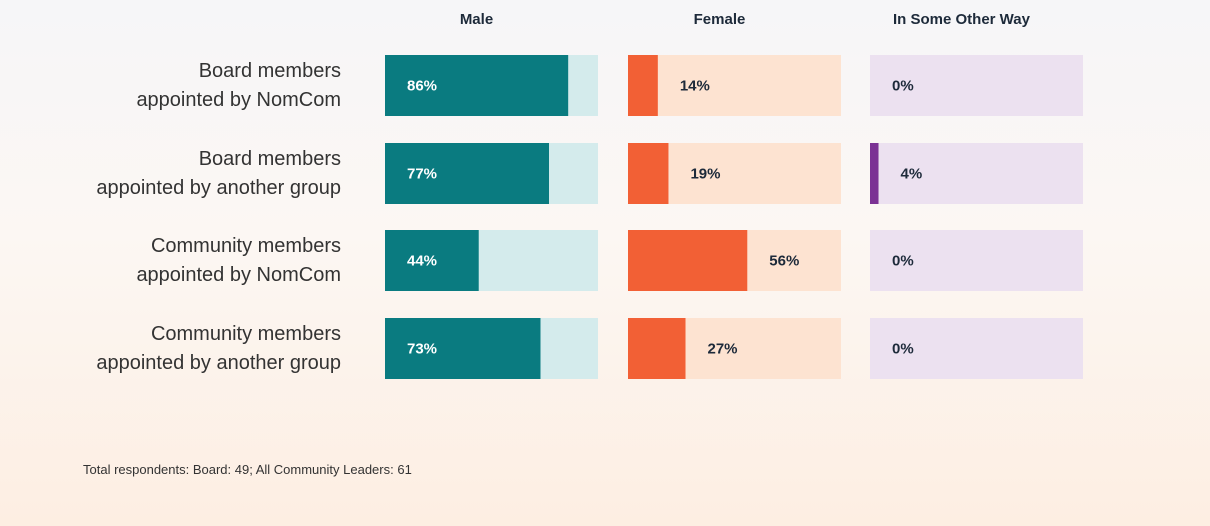 The height and width of the screenshot is (526, 1210). What do you see at coordinates (784, 260) in the screenshot?
I see `value-label: 56%` at bounding box center [784, 260].